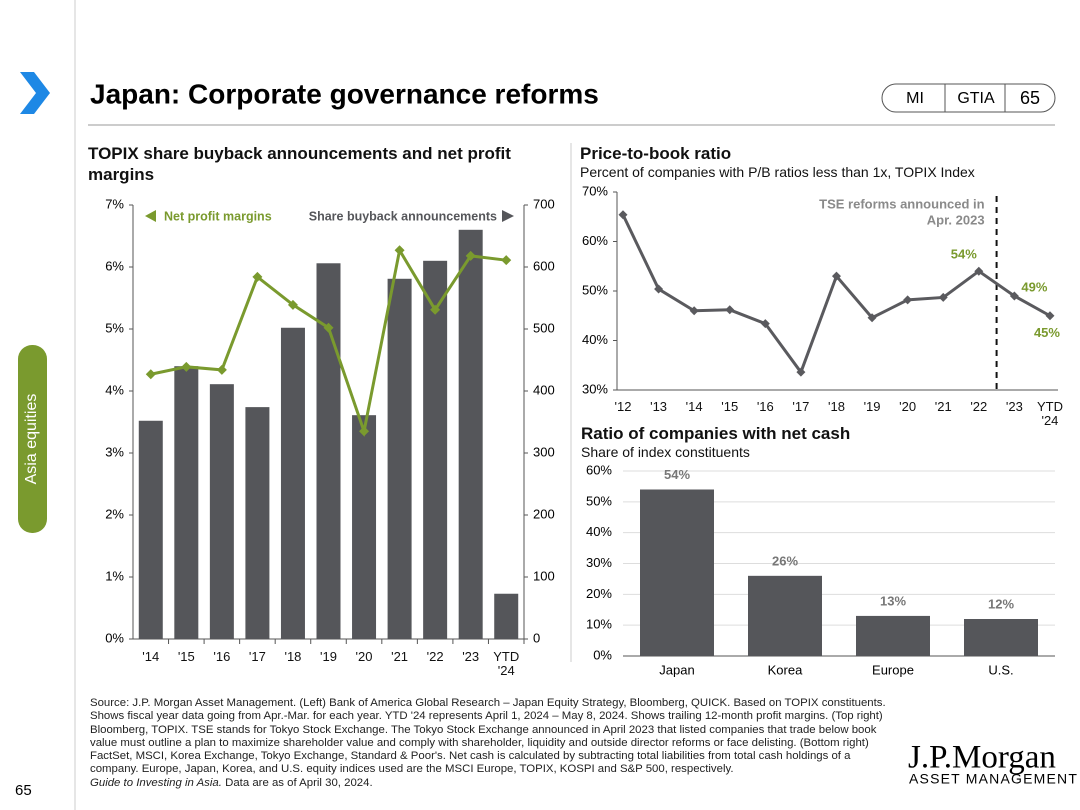 The image size is (1080, 810). What do you see at coordinates (901, 203) in the screenshot?
I see `annotation: TSE reforms announced in` at bounding box center [901, 203].